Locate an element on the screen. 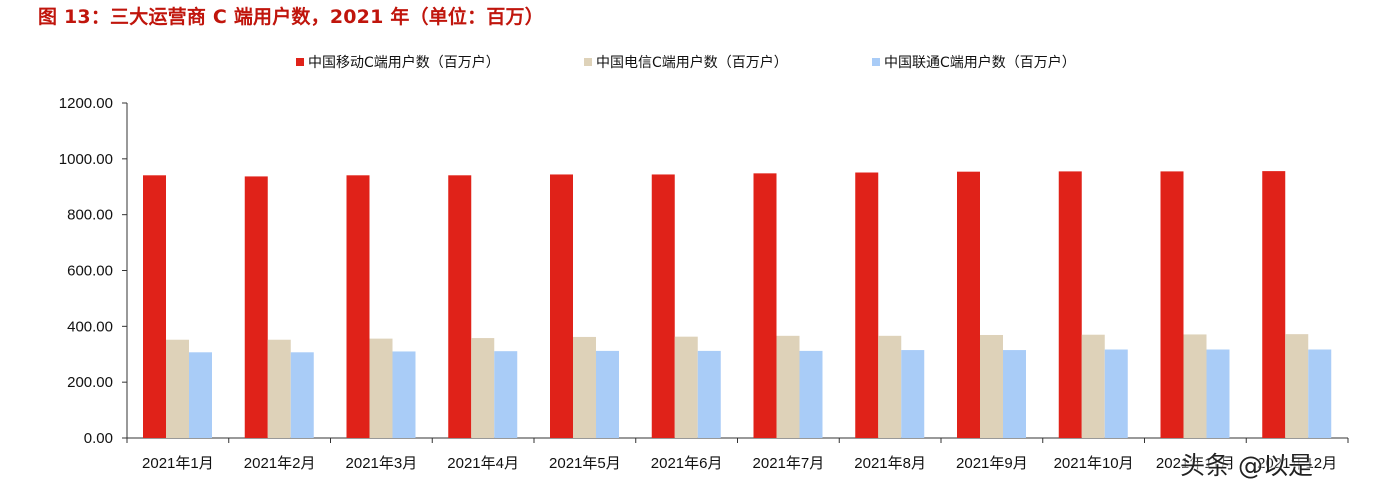  x-tick-label: 2021年10月 is located at coordinates (1094, 463).